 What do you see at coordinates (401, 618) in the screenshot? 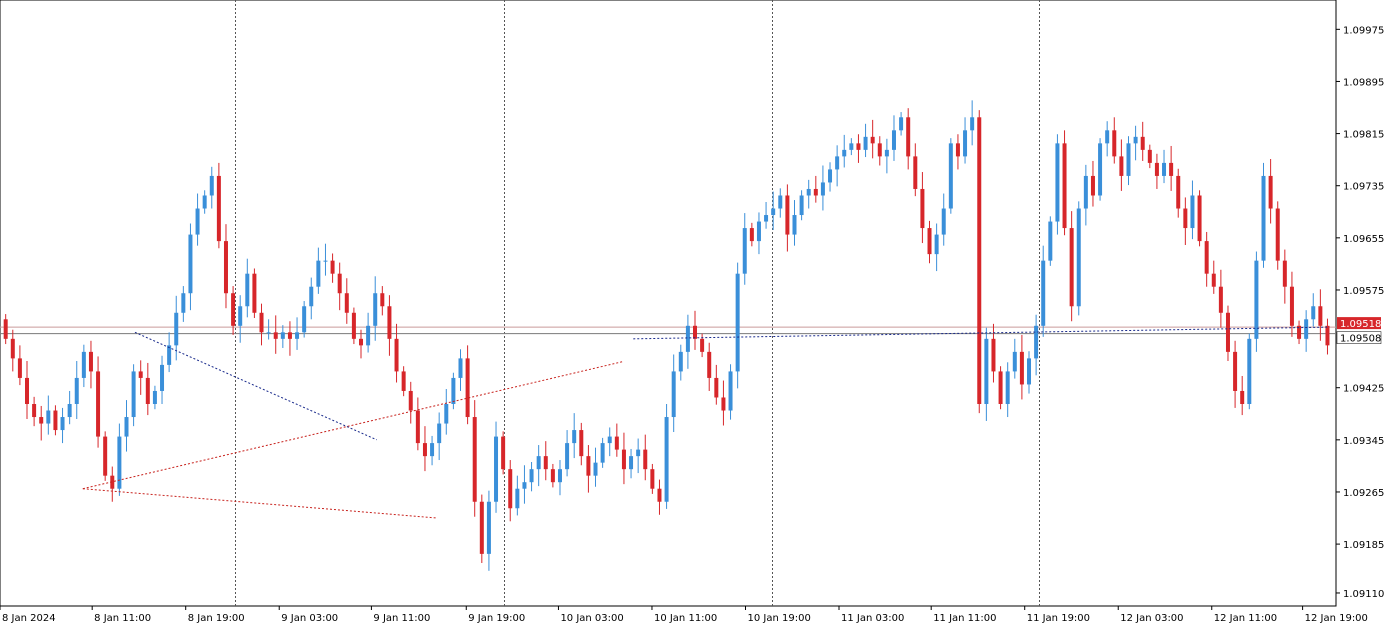
I see `x-tick-label: 9 Jan 11:00` at bounding box center [401, 618].